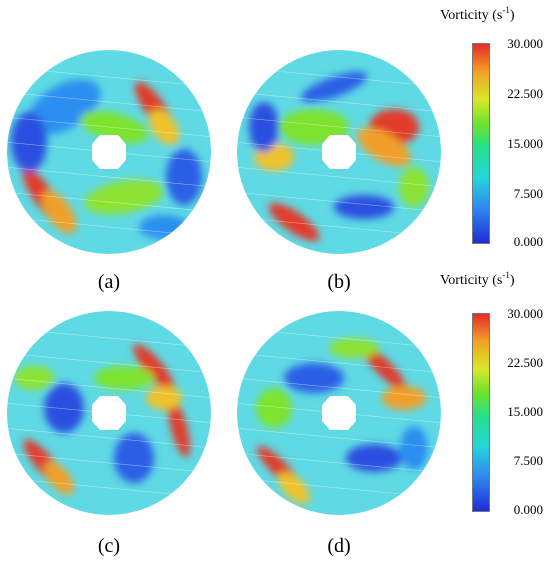 This screenshot has height=564, width=550. Describe the element at coordinates (339, 546) in the screenshot. I see `panel-label-d: (d)` at that location.